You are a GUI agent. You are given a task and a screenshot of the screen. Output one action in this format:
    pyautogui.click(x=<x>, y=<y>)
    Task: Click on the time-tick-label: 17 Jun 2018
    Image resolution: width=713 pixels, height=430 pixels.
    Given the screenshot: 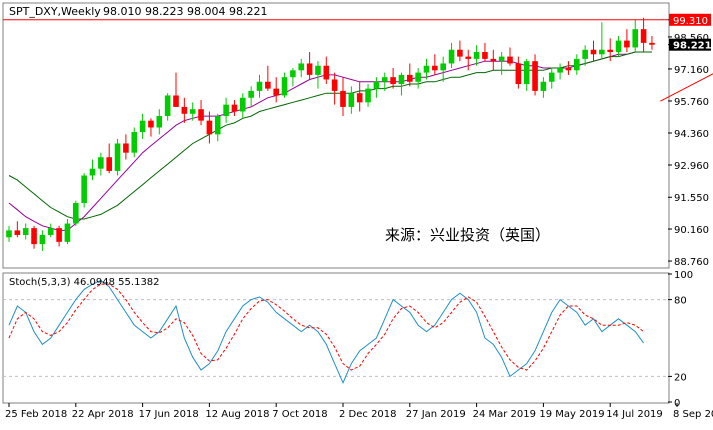 What is the action you would take?
    pyautogui.click(x=169, y=414)
    